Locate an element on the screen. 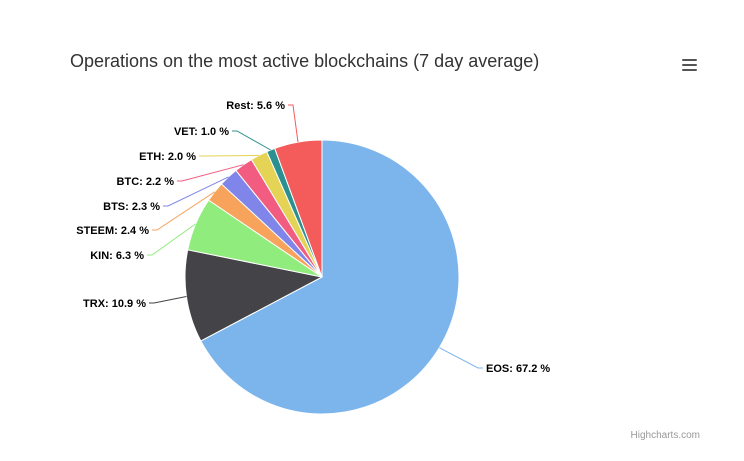 The width and height of the screenshot is (744, 461). label-connector-trx is located at coordinates (168, 300).